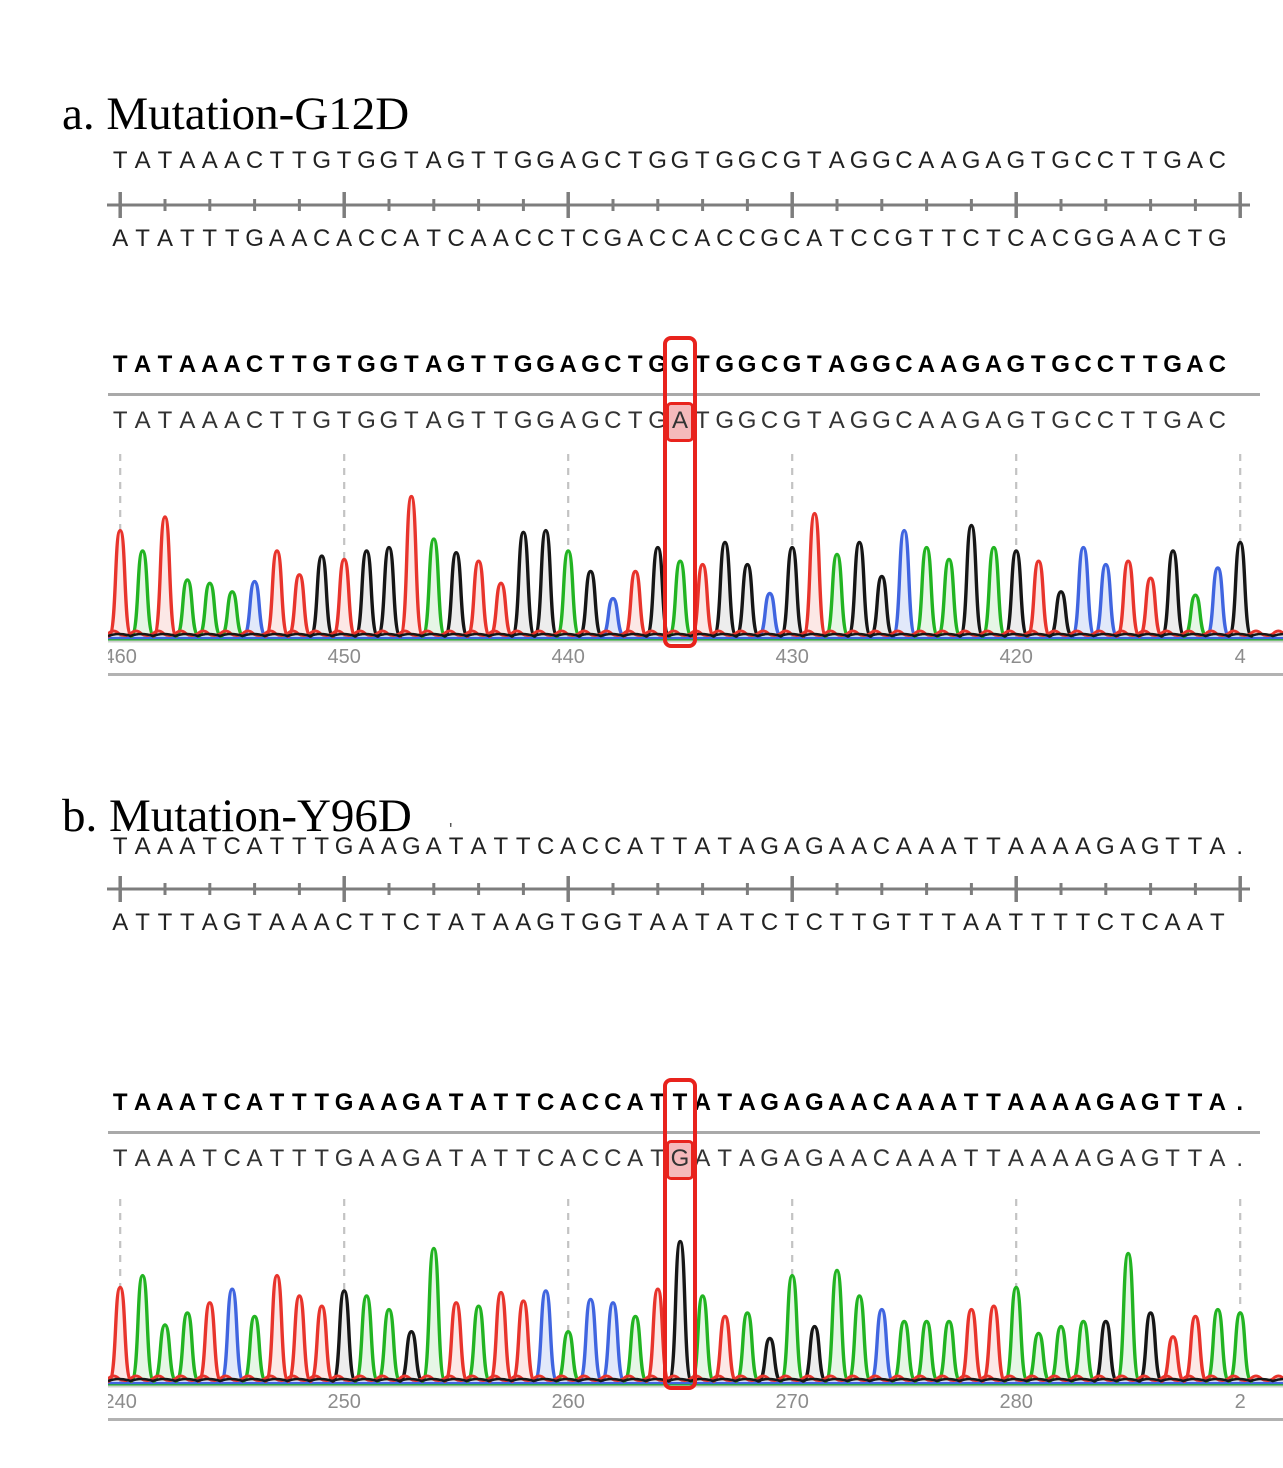  I want to click on axis-tick-label: 430, so click(792, 657).